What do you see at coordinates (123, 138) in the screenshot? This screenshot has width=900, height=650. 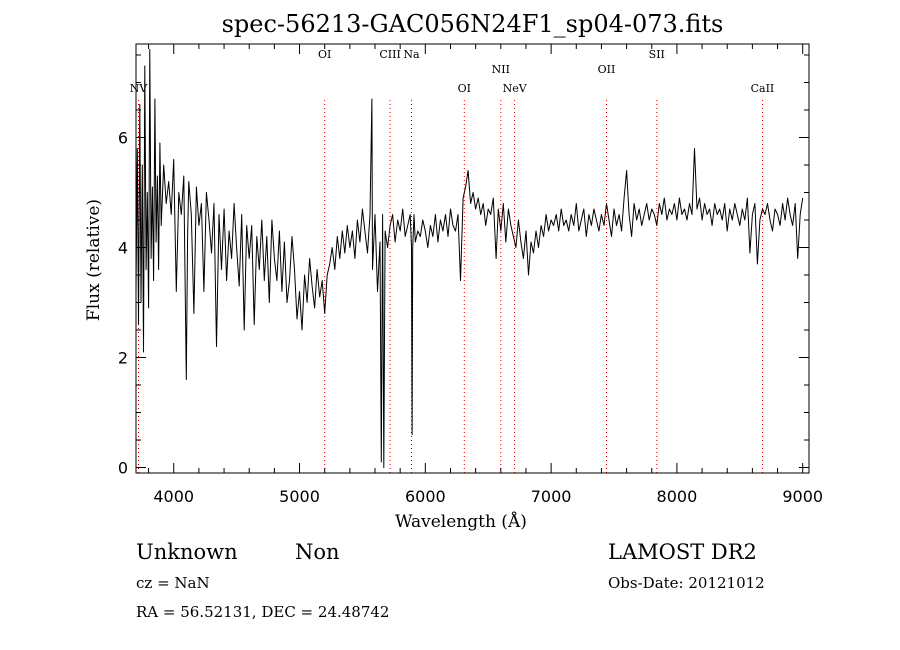 I see `y-tick-label: 6` at bounding box center [123, 138].